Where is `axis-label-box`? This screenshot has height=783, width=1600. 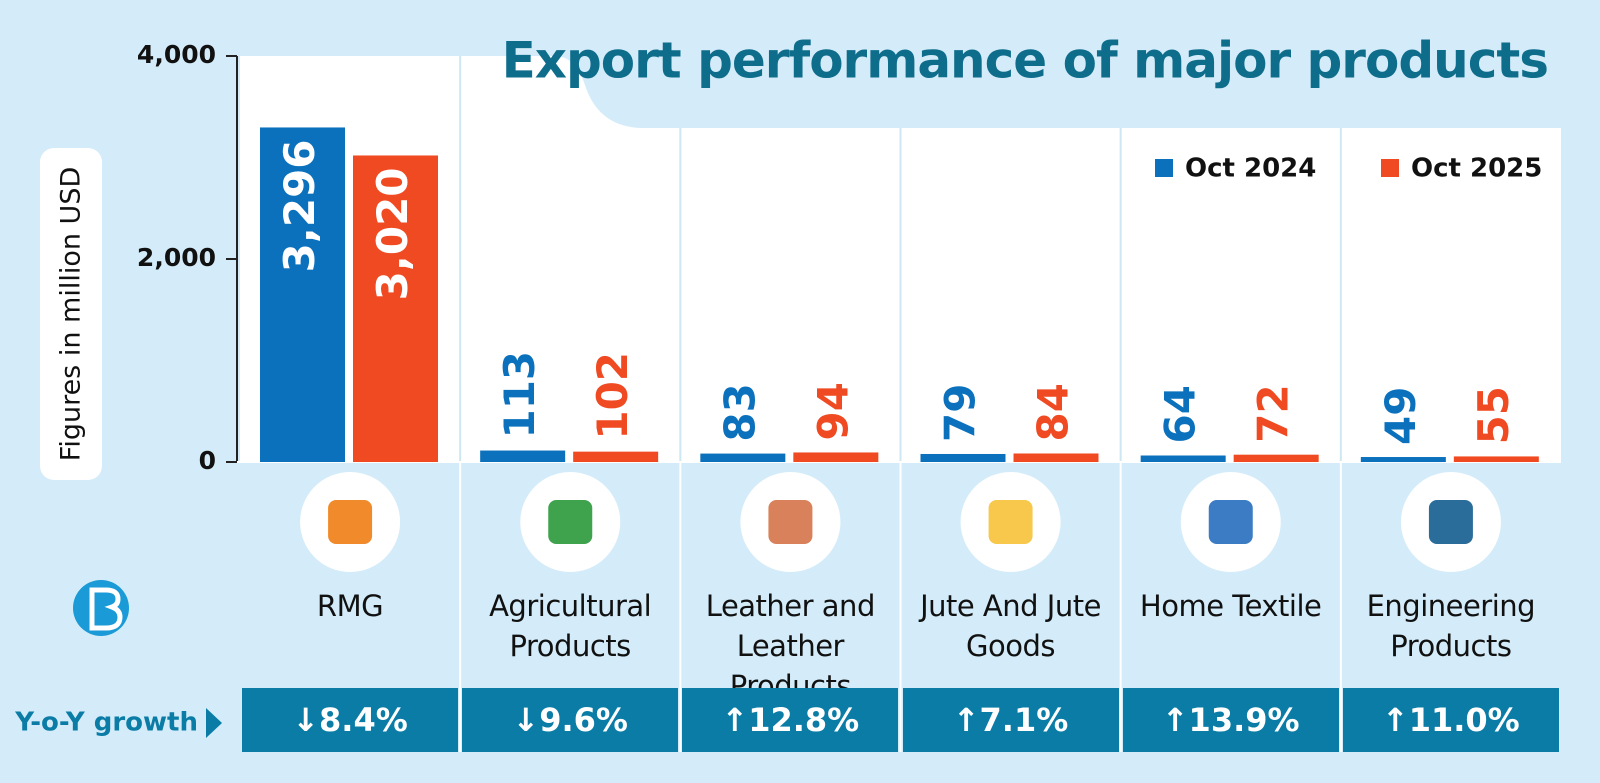
axis-label-box is located at coordinates (71, 314).